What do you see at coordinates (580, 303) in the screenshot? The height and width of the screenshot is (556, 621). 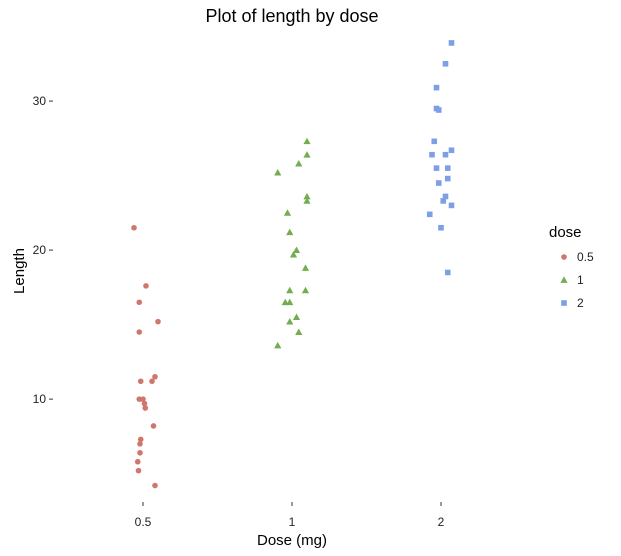 I see `legend-label: 2` at bounding box center [580, 303].